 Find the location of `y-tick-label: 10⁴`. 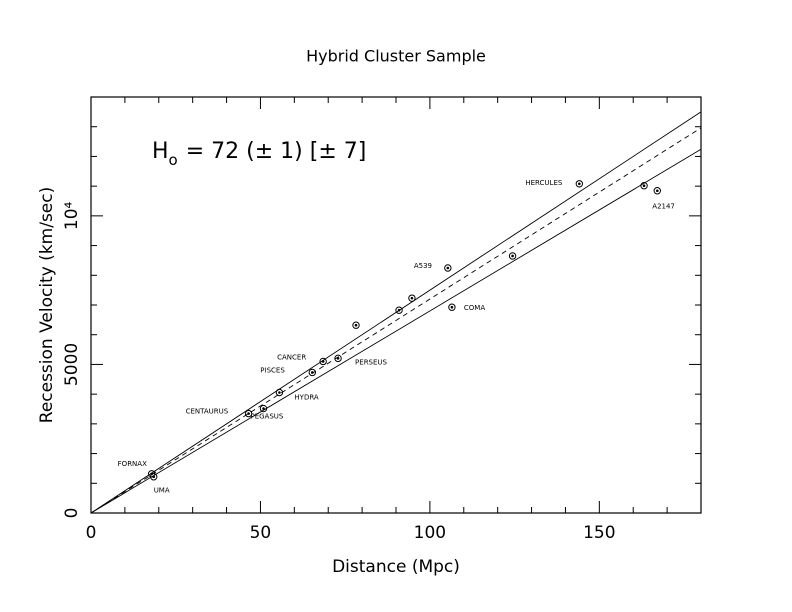

y-tick-label: 10⁴ is located at coordinates (72, 215).